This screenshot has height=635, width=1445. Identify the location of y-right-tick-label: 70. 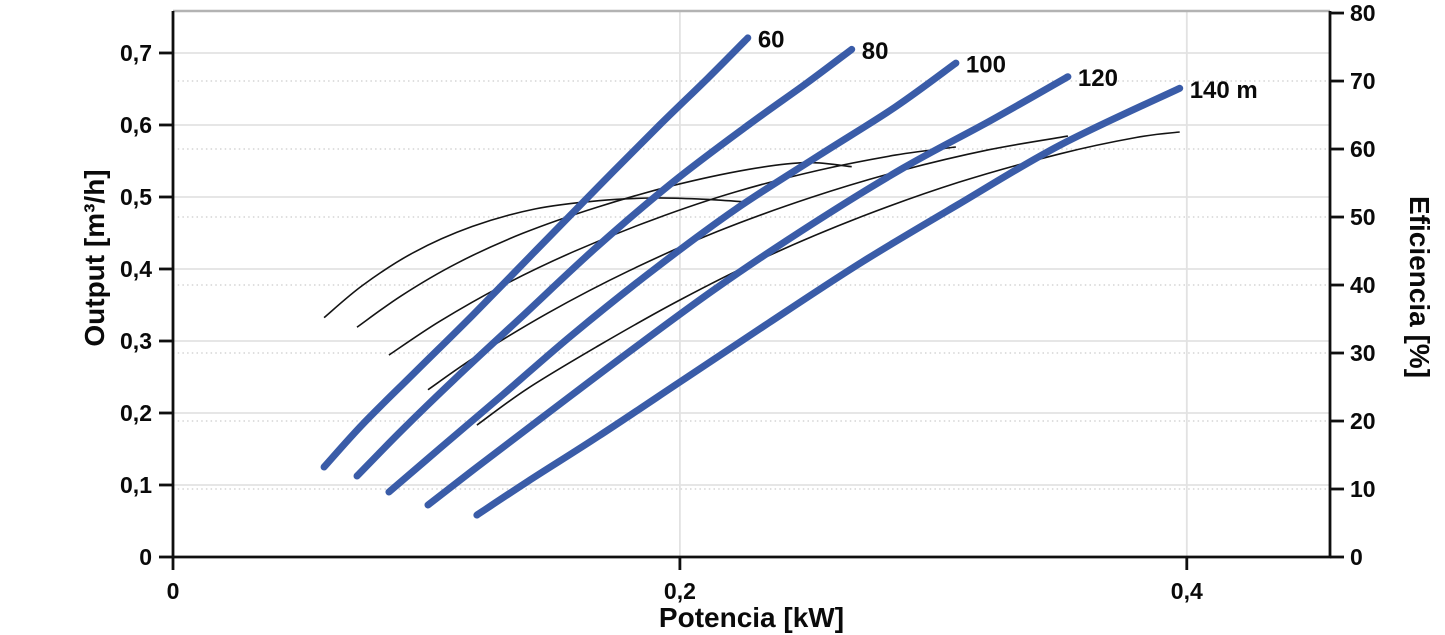
(1363, 81).